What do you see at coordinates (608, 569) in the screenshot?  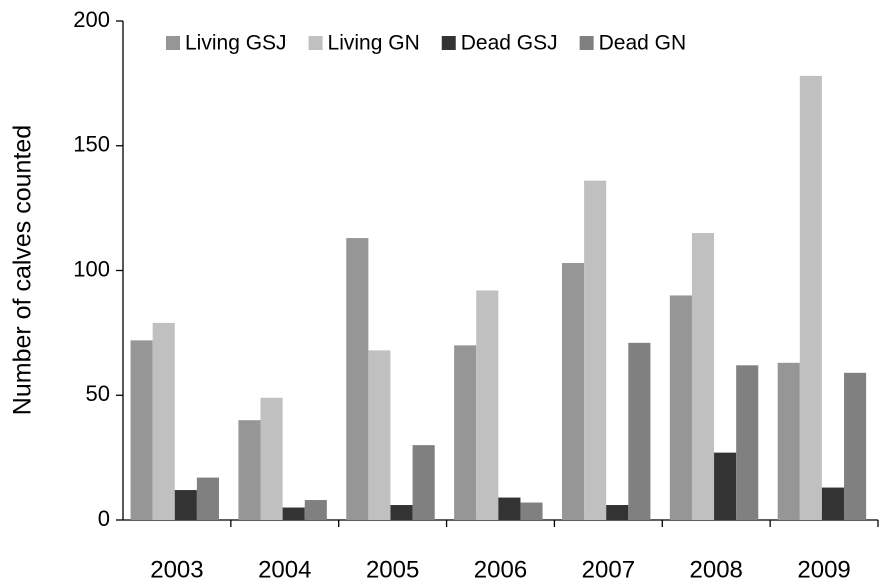 I see `x-tick-label: 2007` at bounding box center [608, 569].